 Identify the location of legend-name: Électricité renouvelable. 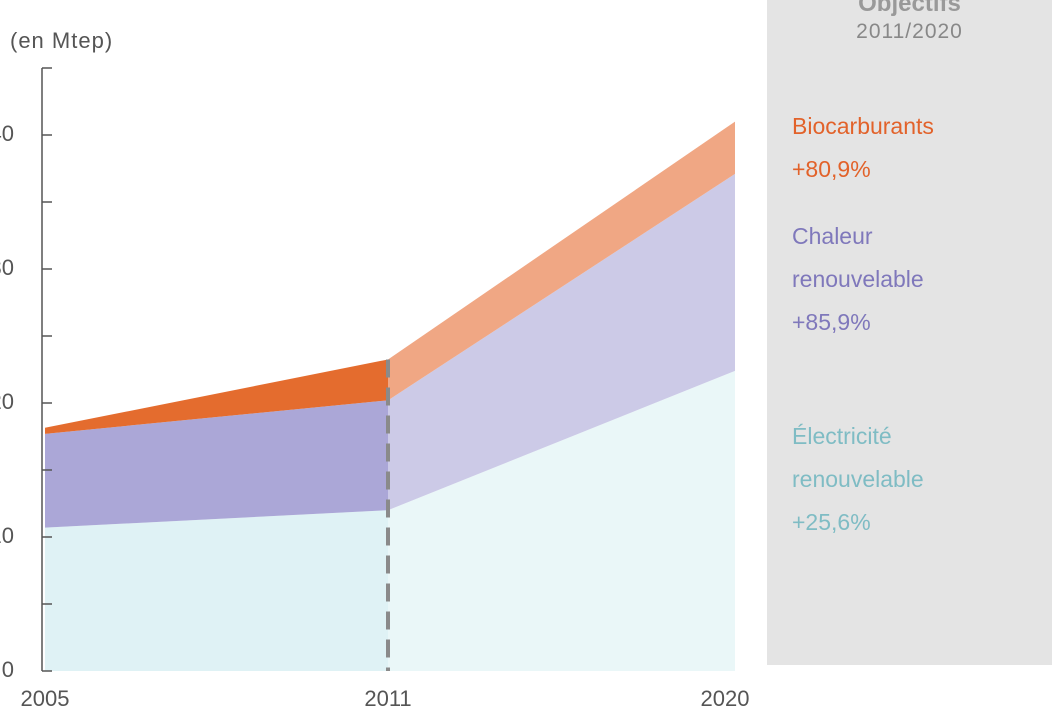
(858, 457).